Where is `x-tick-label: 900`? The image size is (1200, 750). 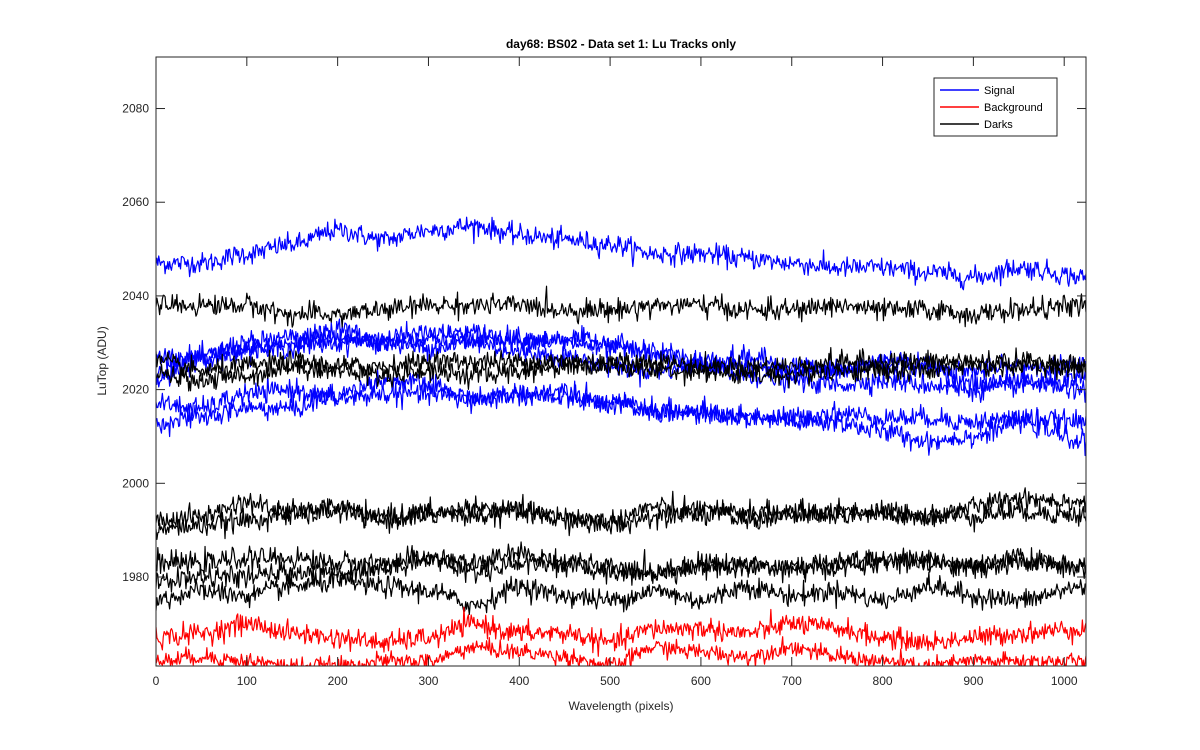
x-tick-label: 900 is located at coordinates (973, 681).